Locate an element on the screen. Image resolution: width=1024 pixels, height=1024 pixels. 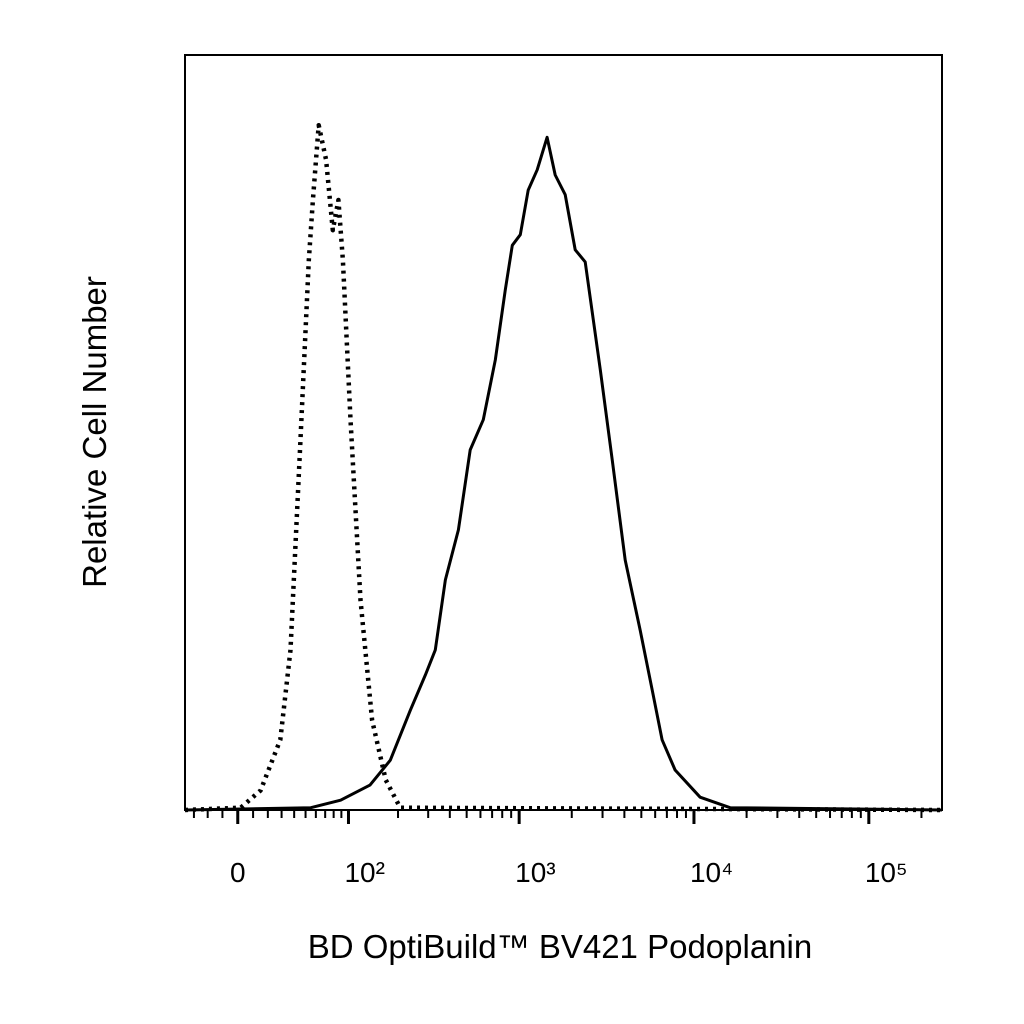
x-tick-label: 10² is located at coordinates (364, 872).